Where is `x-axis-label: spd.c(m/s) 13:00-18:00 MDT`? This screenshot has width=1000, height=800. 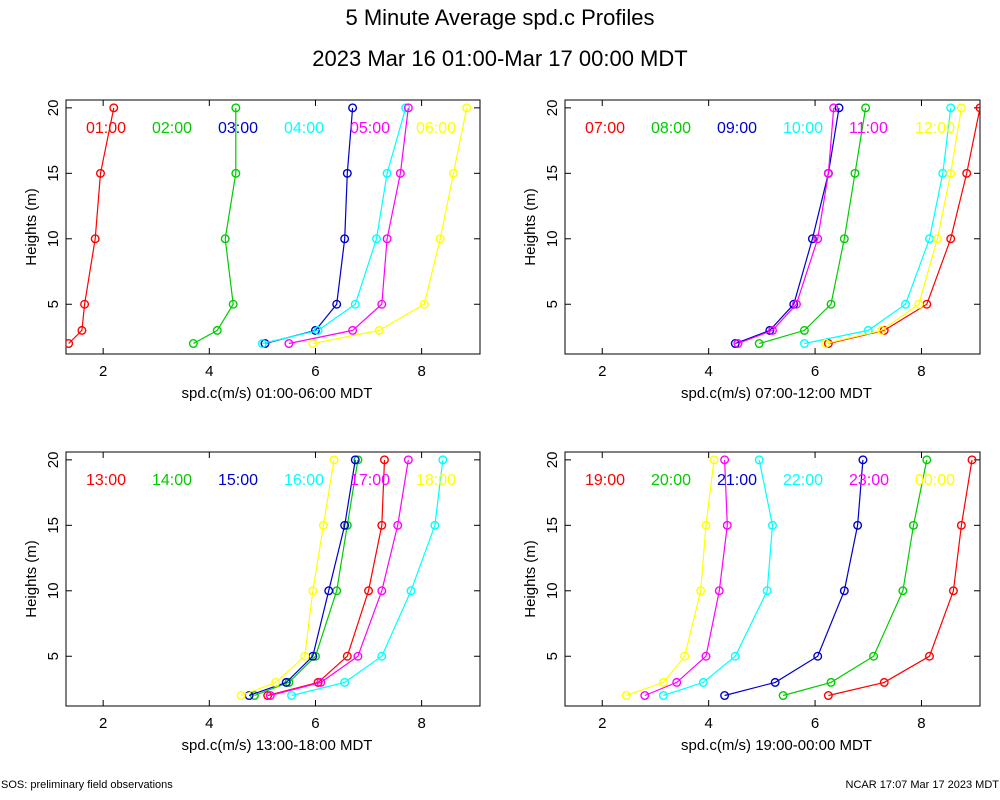
x-axis-label: spd.c(m/s) 13:00-18:00 MDT is located at coordinates (277, 745).